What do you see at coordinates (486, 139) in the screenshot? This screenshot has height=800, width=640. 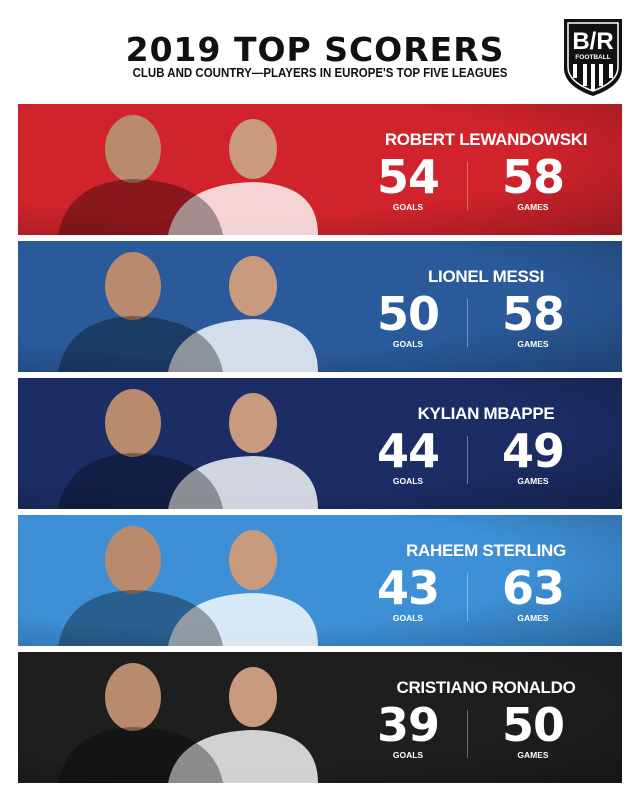 I see `player-name: ROBERT LEWANDOWSKI` at bounding box center [486, 139].